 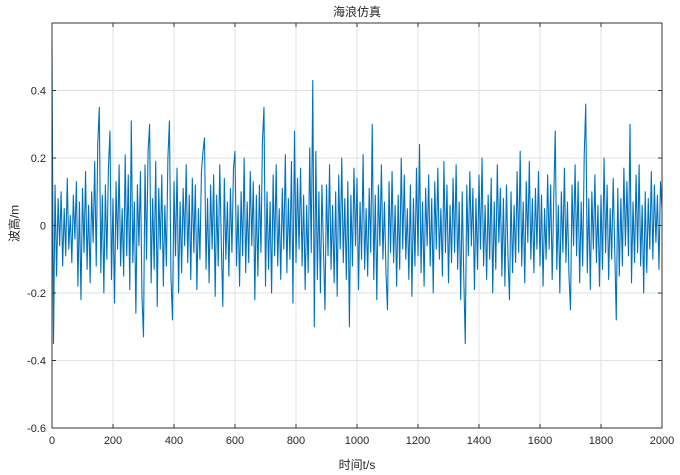 I want to click on x-tick-label: 600, so click(x=235, y=441).